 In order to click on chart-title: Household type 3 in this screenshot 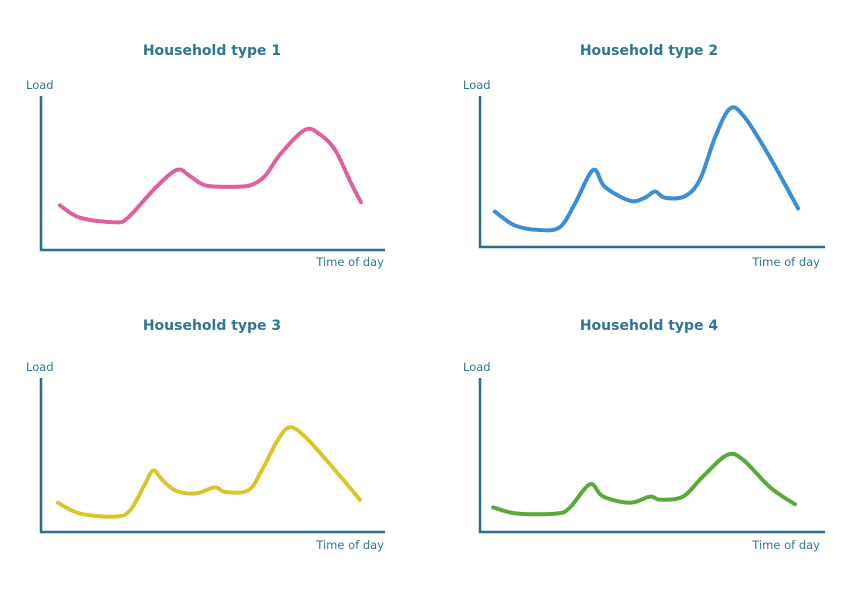, I will do `click(212, 326)`.